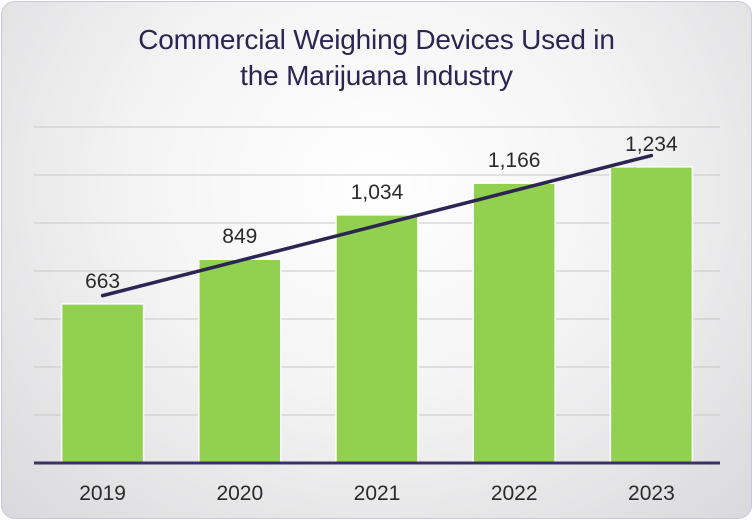 The image size is (753, 520). Describe the element at coordinates (514, 493) in the screenshot. I see `x-tick-label: 2022` at that location.